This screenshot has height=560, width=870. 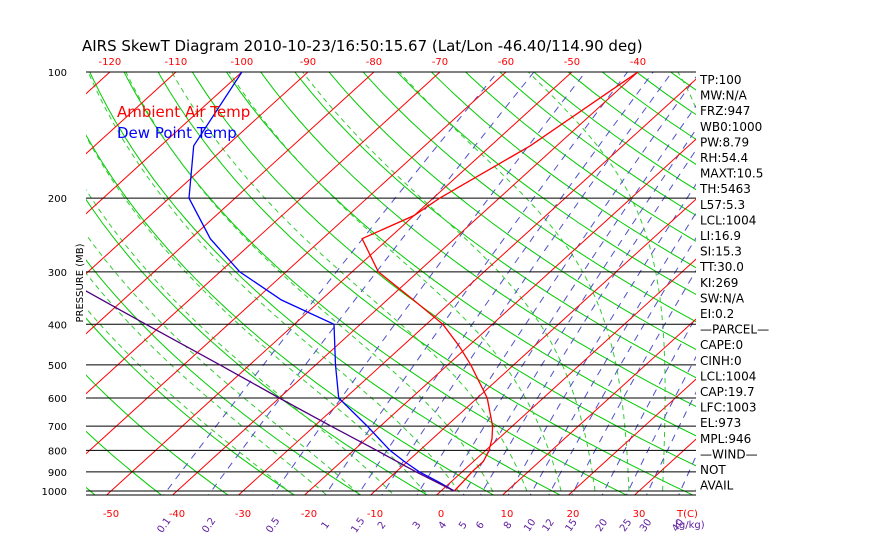 What do you see at coordinates (725, 111) in the screenshot?
I see `index-label: FRZ:947` at bounding box center [725, 111].